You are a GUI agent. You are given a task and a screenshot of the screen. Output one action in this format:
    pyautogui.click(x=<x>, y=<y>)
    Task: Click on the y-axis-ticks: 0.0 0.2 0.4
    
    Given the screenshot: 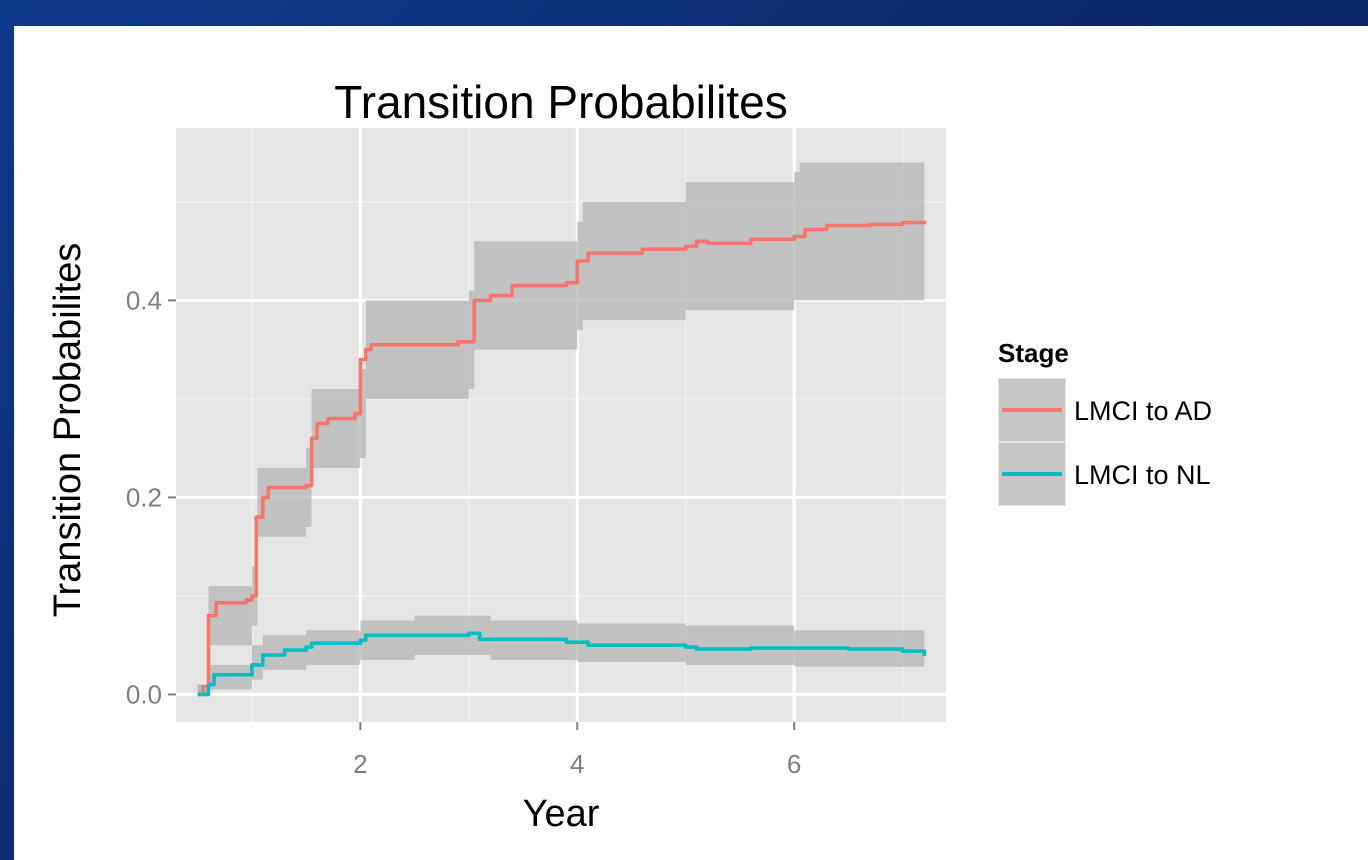 What is the action you would take?
    pyautogui.click(x=151, y=497)
    